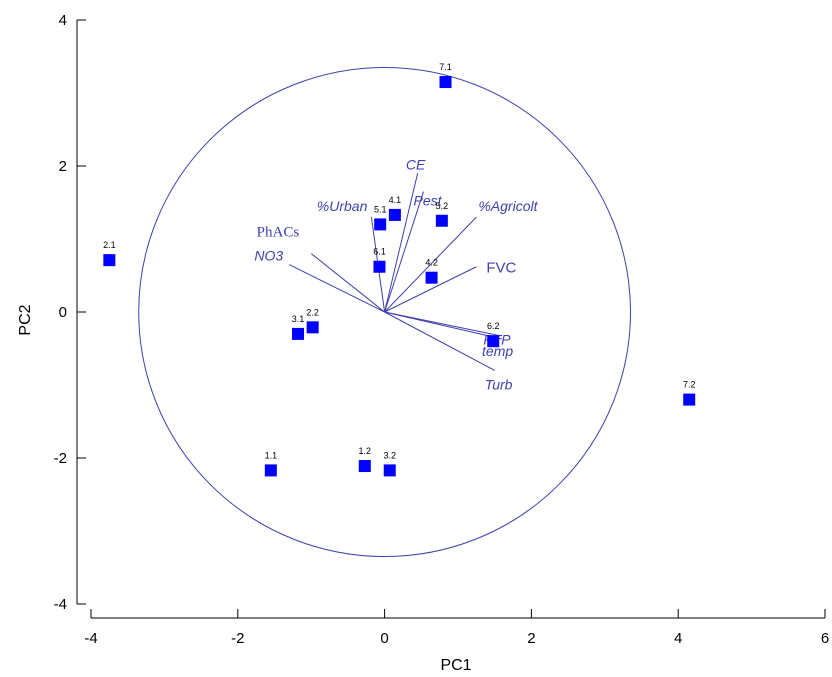 The height and width of the screenshot is (677, 832). I want to click on y-tick-label: -4, so click(60, 604).